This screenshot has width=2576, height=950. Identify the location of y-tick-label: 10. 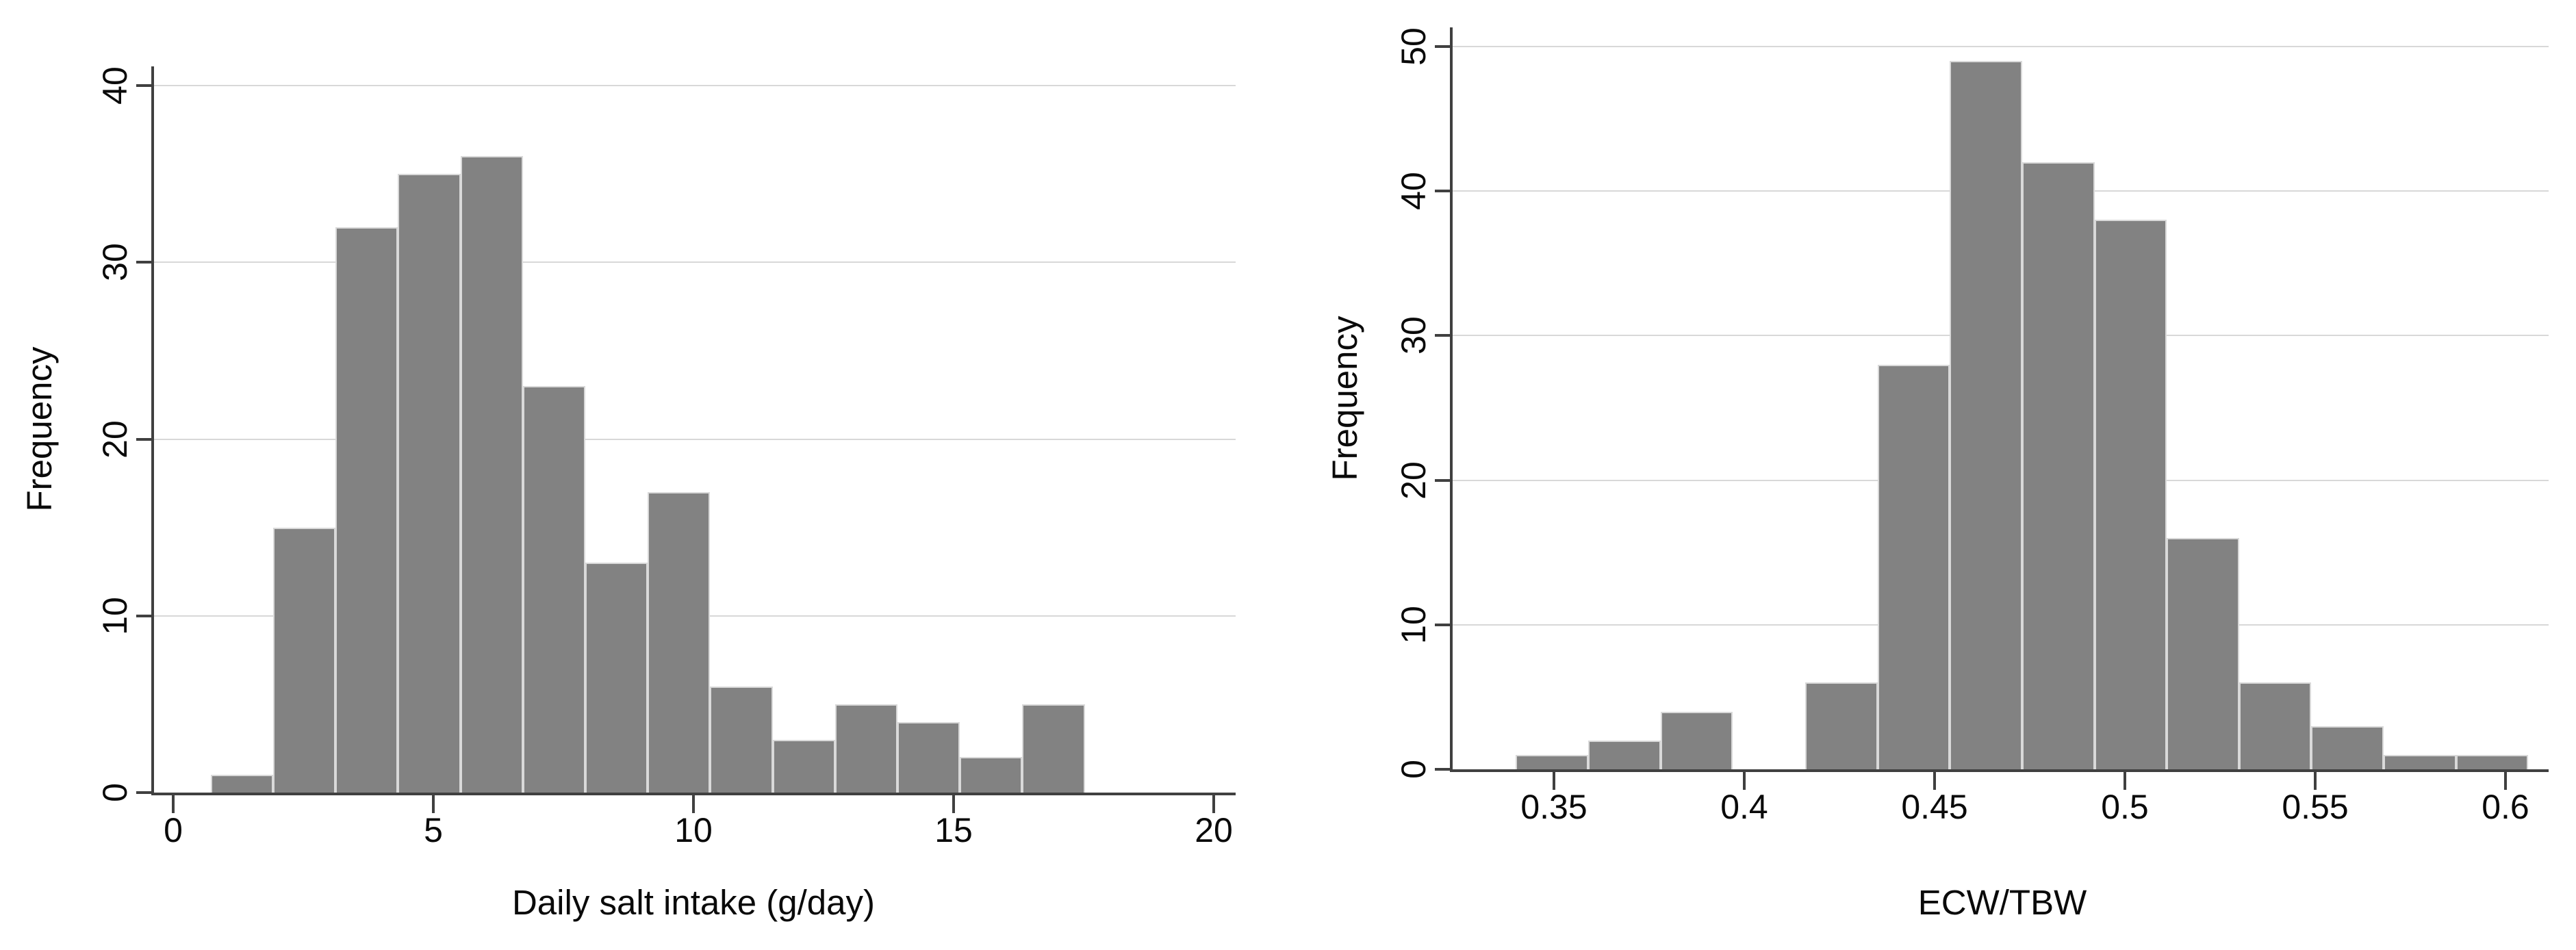
(1414, 624).